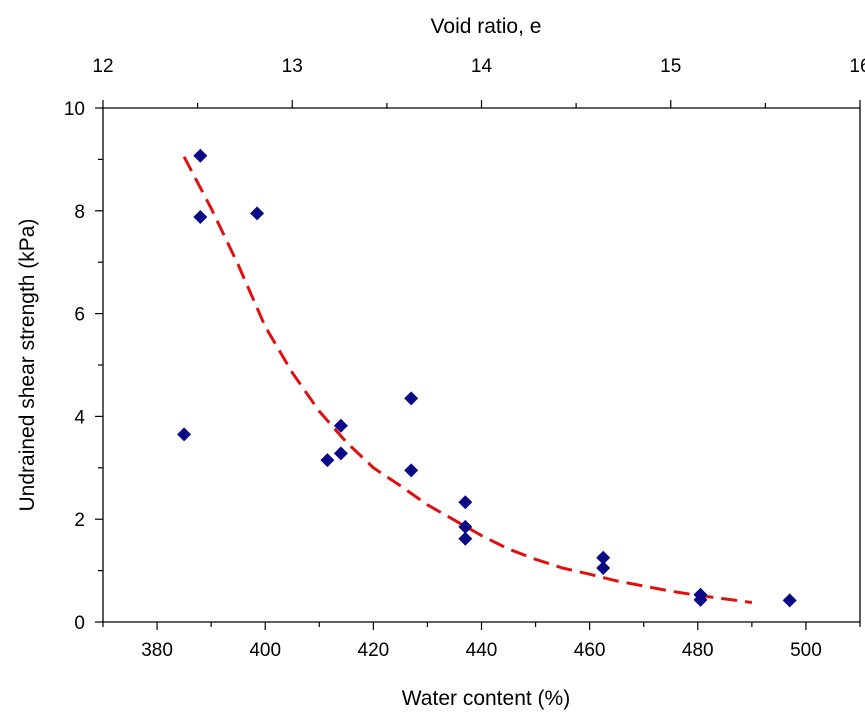 The image size is (865, 715). Describe the element at coordinates (670, 66) in the screenshot. I see `x2-tick-label: 15` at that location.